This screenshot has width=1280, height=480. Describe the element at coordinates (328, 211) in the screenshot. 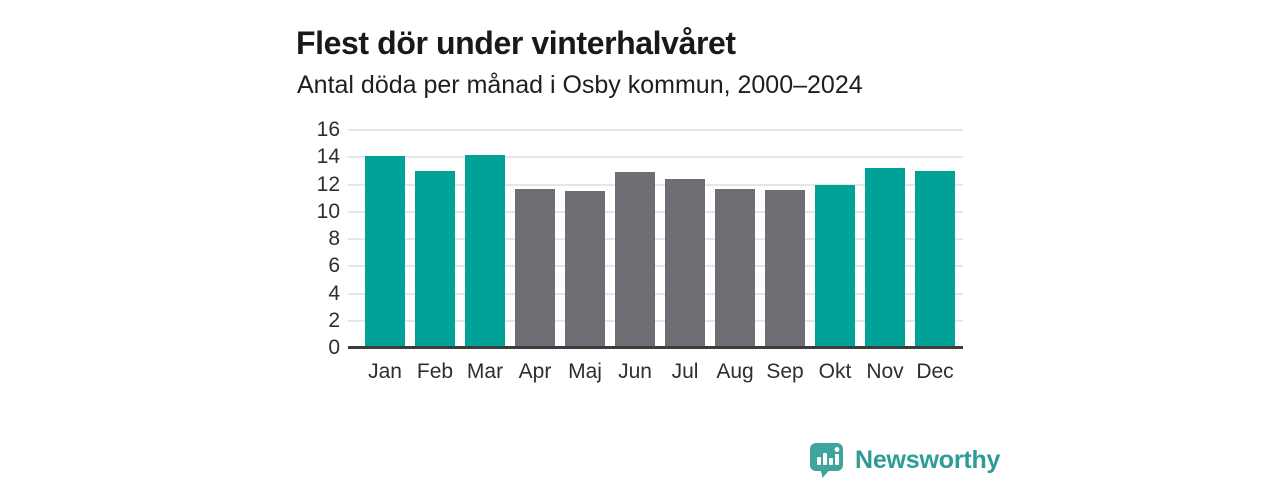

I see `y-tick-label-10: 10` at that location.